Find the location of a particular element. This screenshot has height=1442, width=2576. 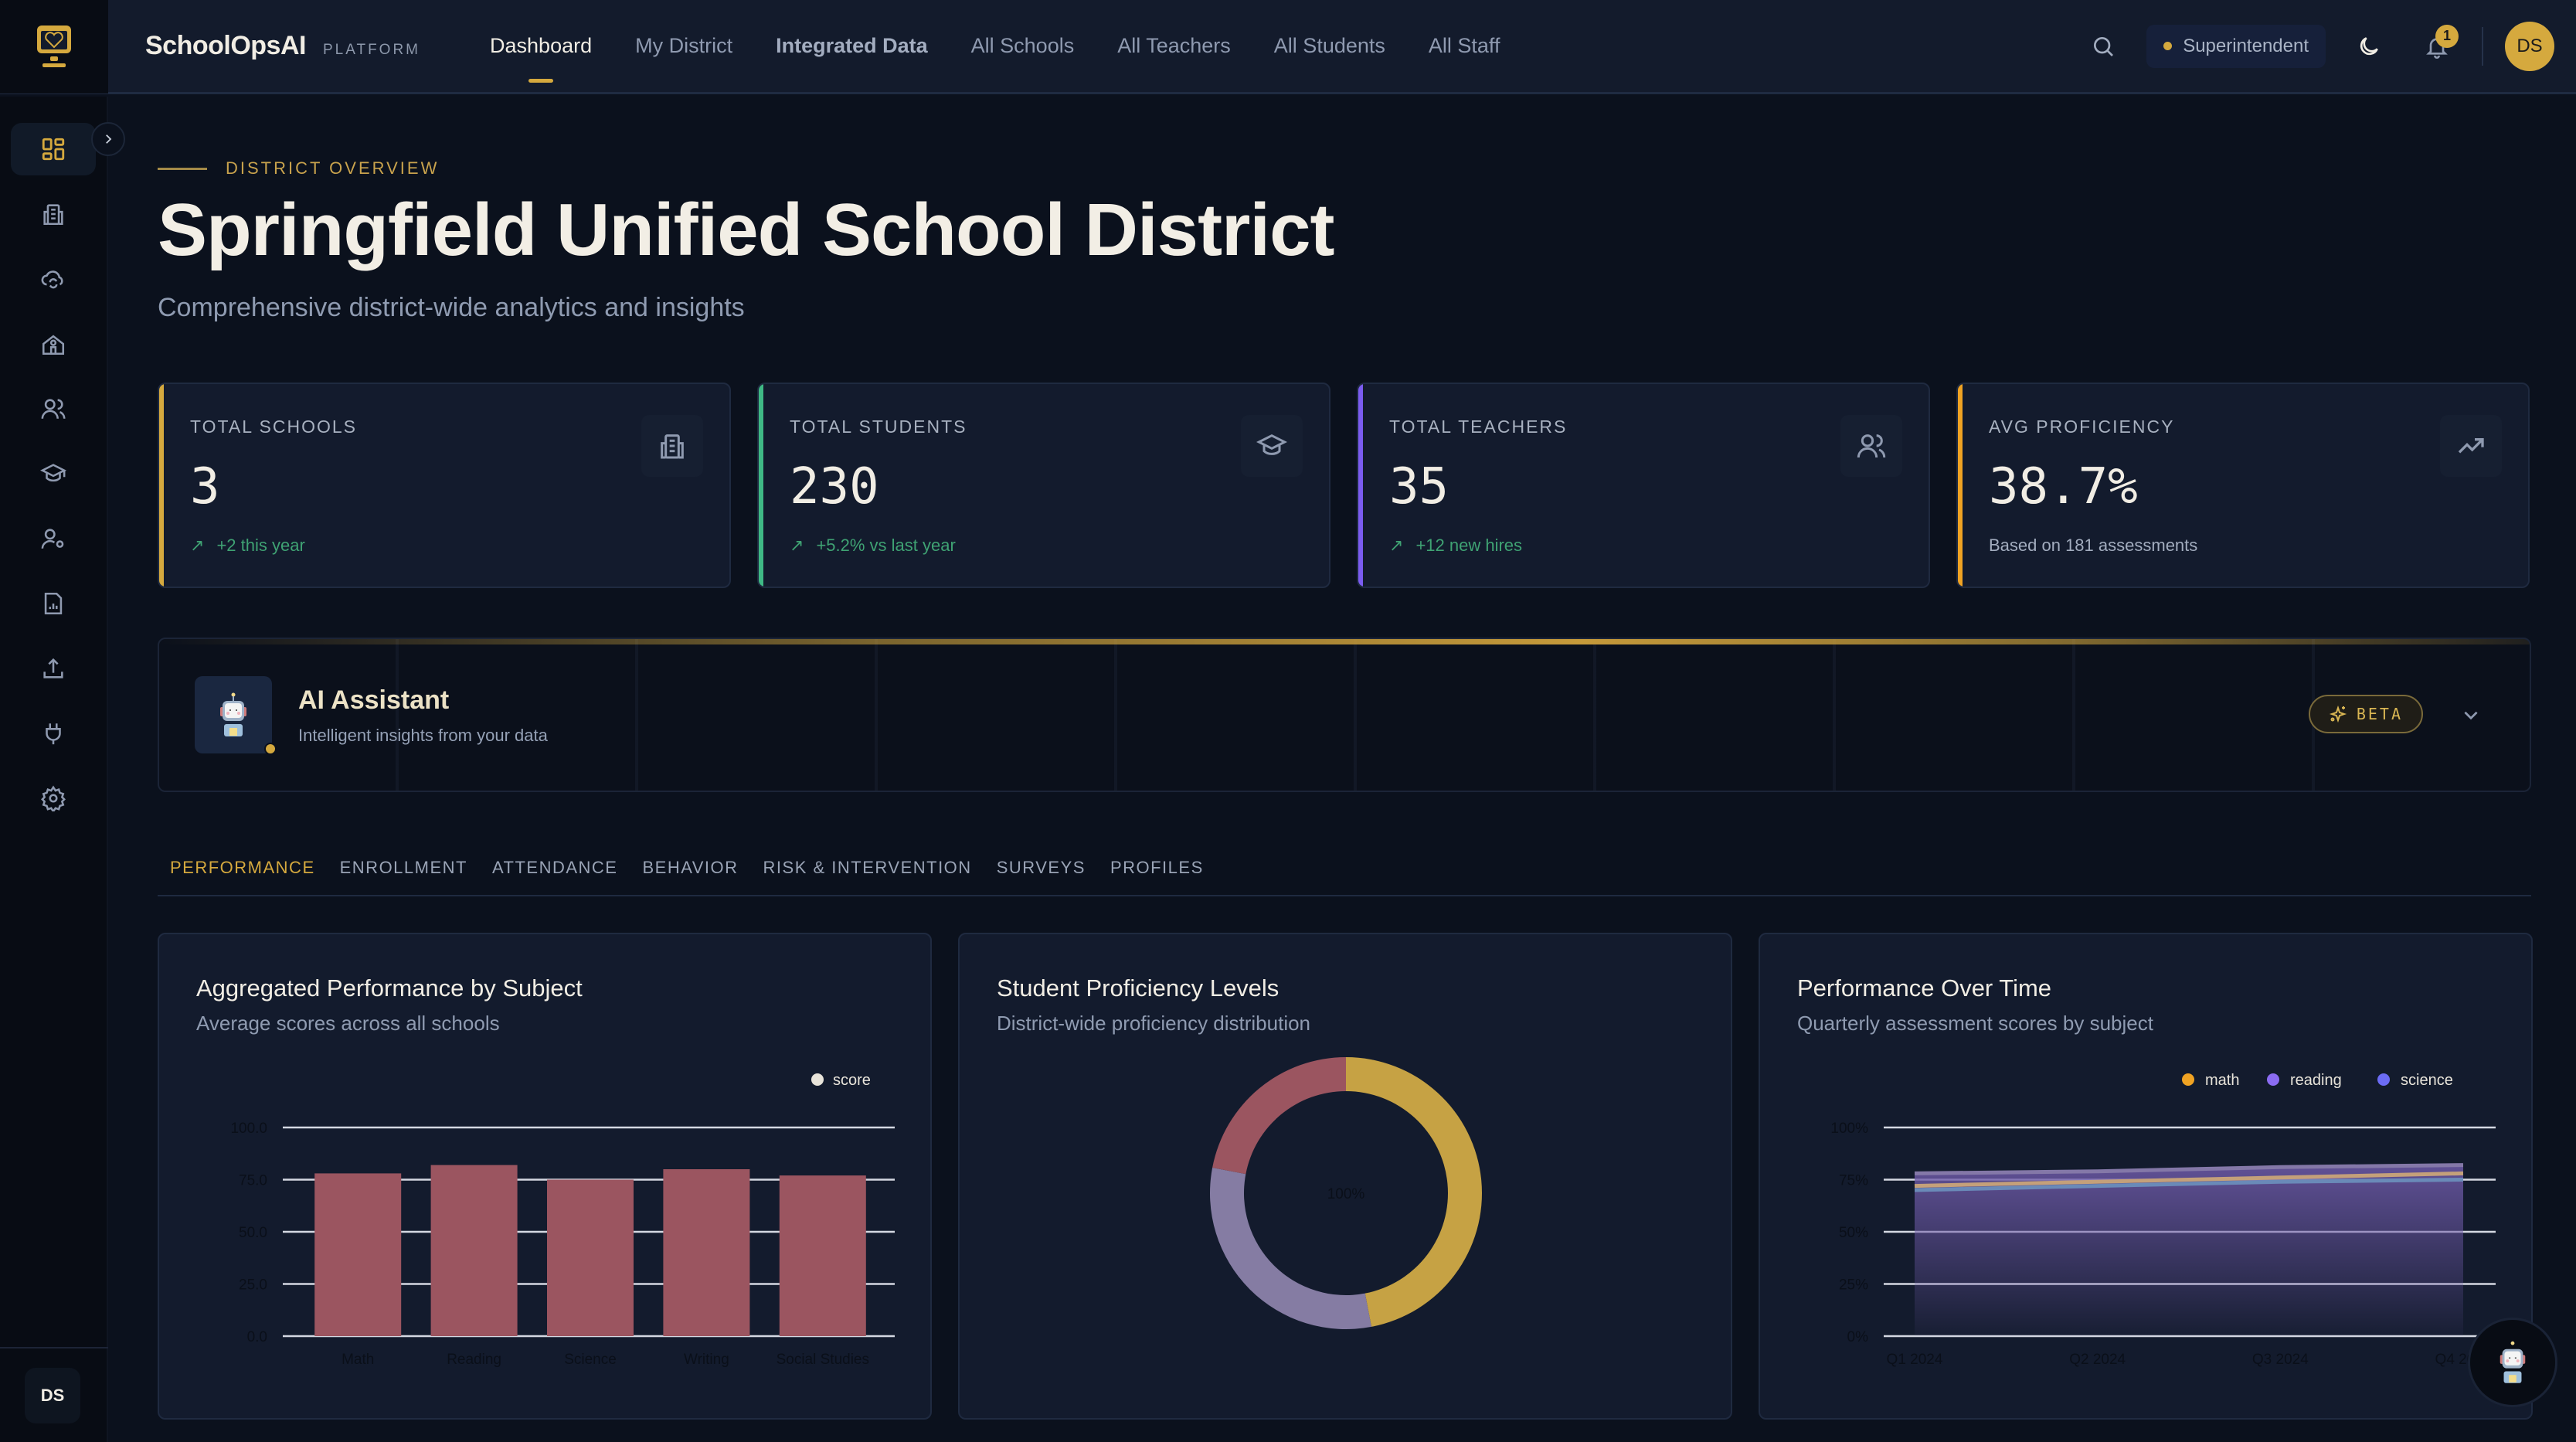

legend-label: score is located at coordinates (852, 1081).